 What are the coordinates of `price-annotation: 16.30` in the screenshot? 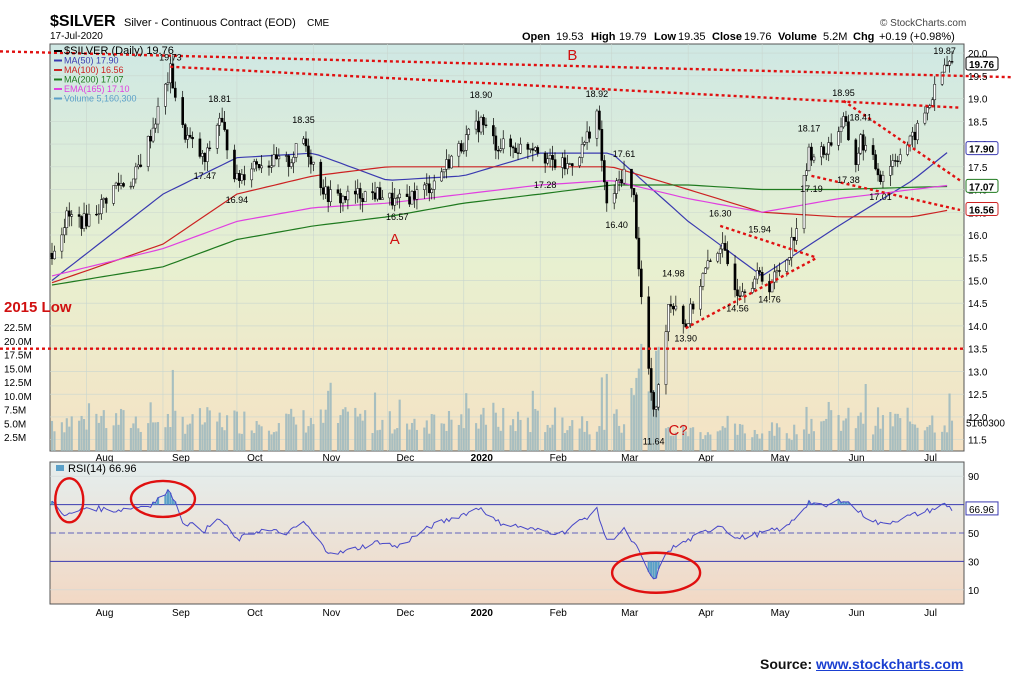 It's located at (720, 213).